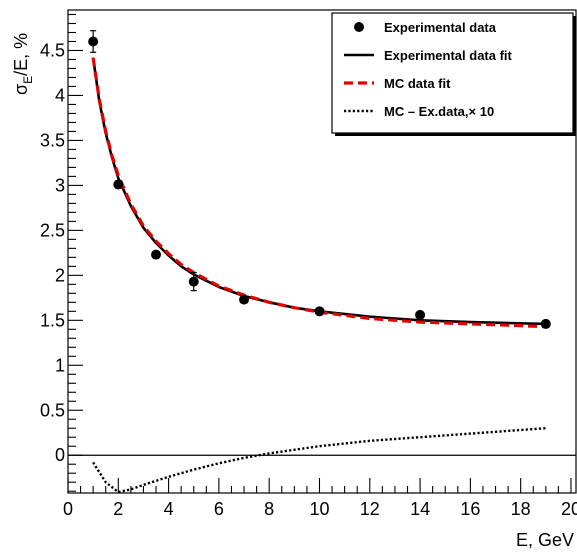 Image resolution: width=577 pixels, height=552 pixels. Describe the element at coordinates (359, 27) in the screenshot. I see `legend-marker` at that location.